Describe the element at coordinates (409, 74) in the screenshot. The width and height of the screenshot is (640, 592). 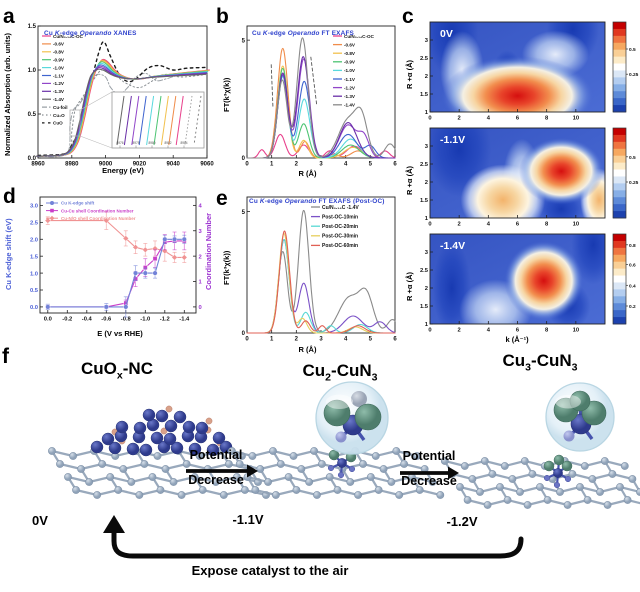
I see `panel-c1-ylabel: R +α (Å)` at that location.